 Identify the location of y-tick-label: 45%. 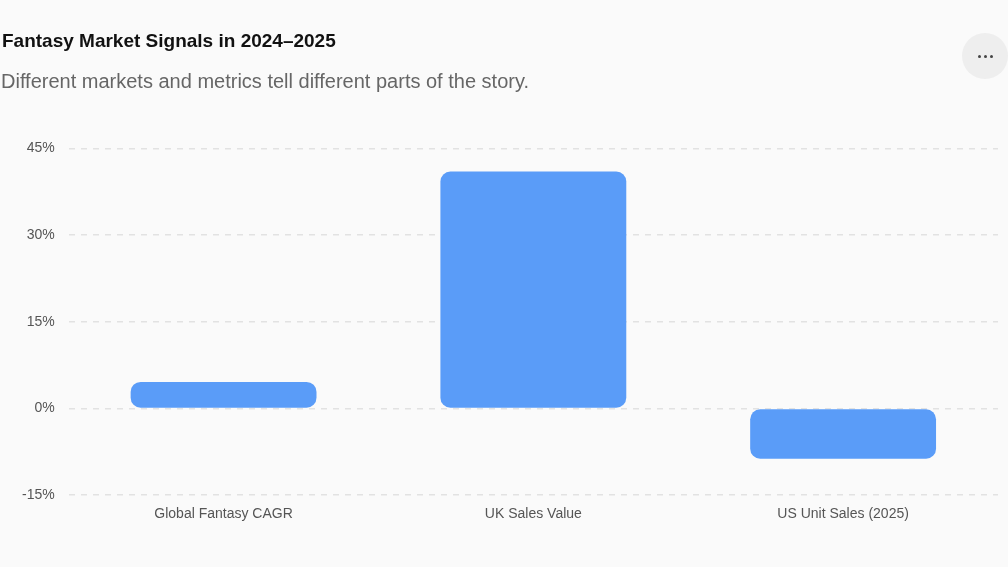
(40, 147).